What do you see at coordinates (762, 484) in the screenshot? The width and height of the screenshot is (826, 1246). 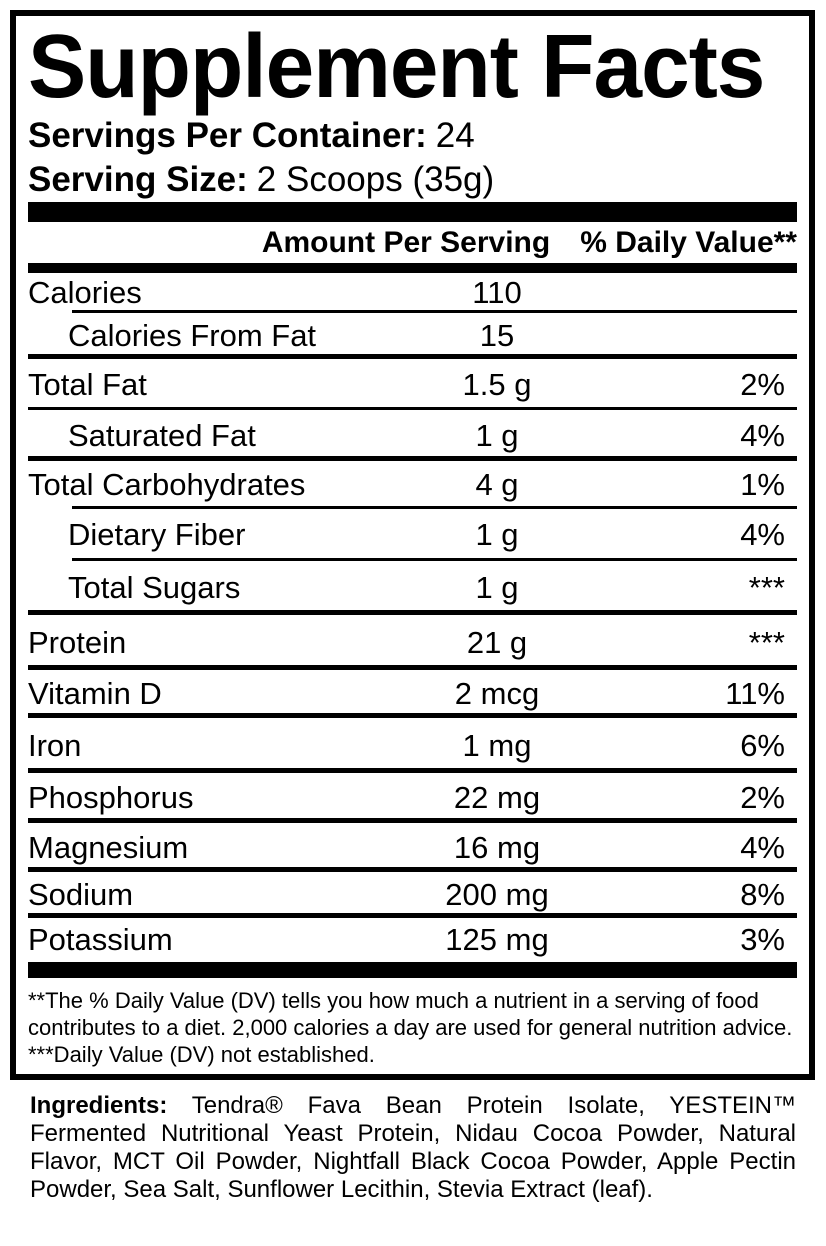 I see `nutrient-daily-value: 1%` at bounding box center [762, 484].